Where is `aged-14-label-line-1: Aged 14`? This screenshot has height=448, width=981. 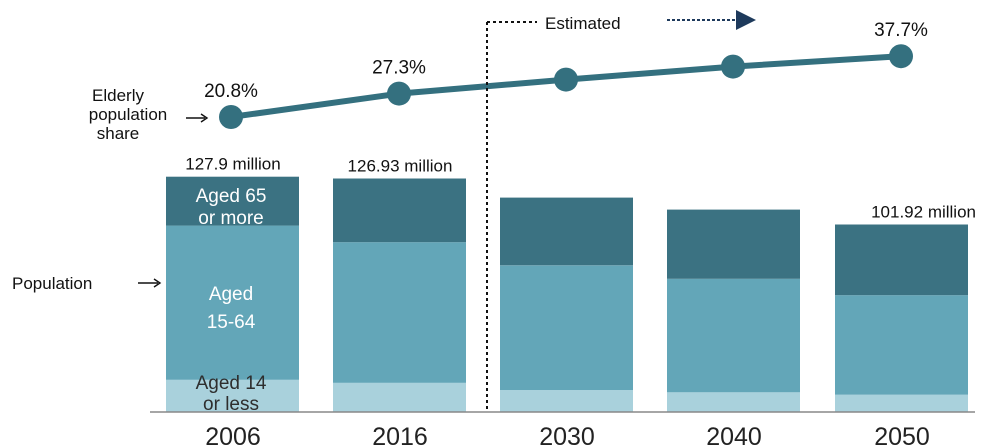
aged-14-label-line-1: Aged 14 is located at coordinates (231, 383).